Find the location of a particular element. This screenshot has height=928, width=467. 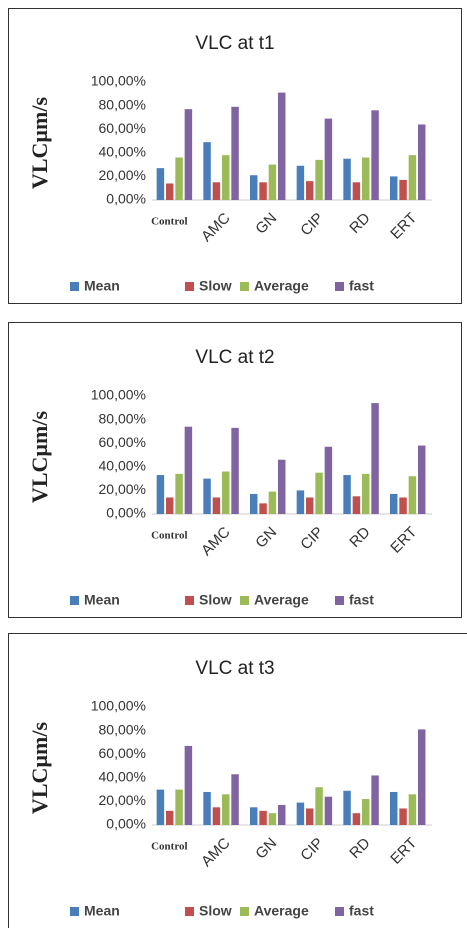

y-tick-label: 80,00% is located at coordinates (122, 729).